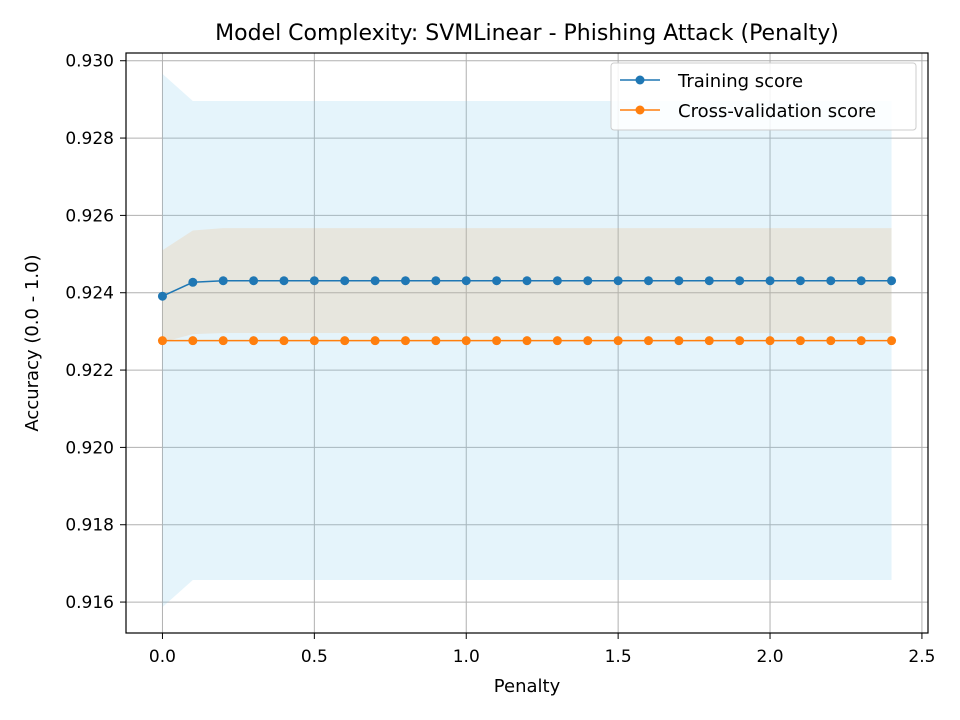  I want to click on y-tick-label: 0.924, so click(89, 294).